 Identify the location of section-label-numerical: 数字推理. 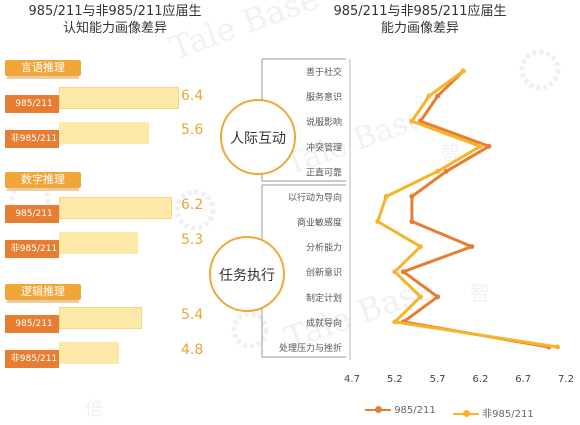
(43, 181).